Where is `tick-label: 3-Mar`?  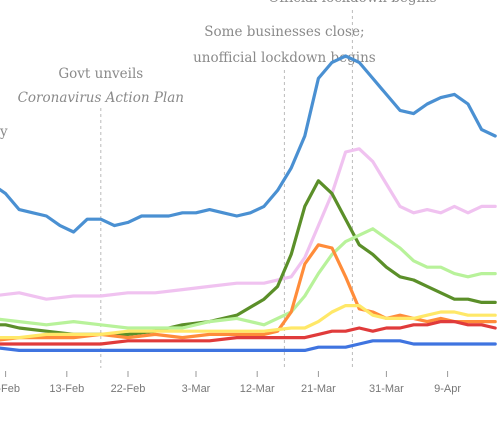 tick-label: 3-Mar is located at coordinates (196, 389).